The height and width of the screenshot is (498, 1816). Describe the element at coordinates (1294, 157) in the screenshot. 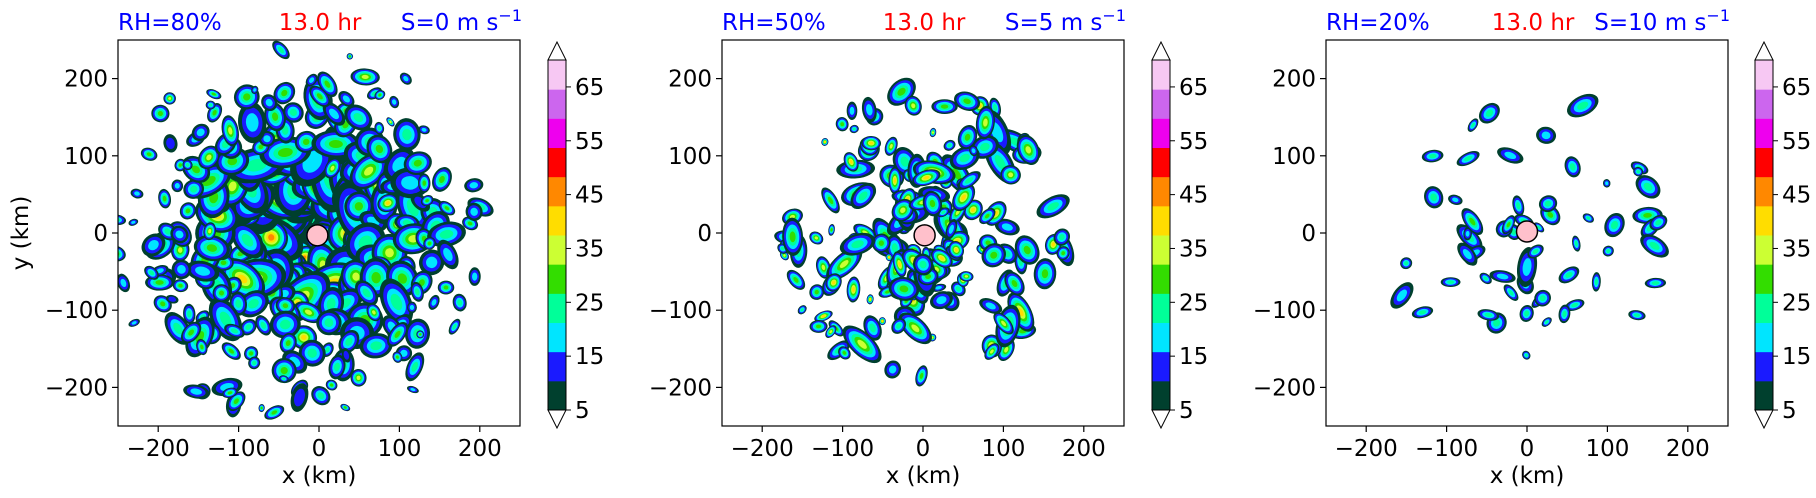

I see `y-tick-label: 100` at that location.